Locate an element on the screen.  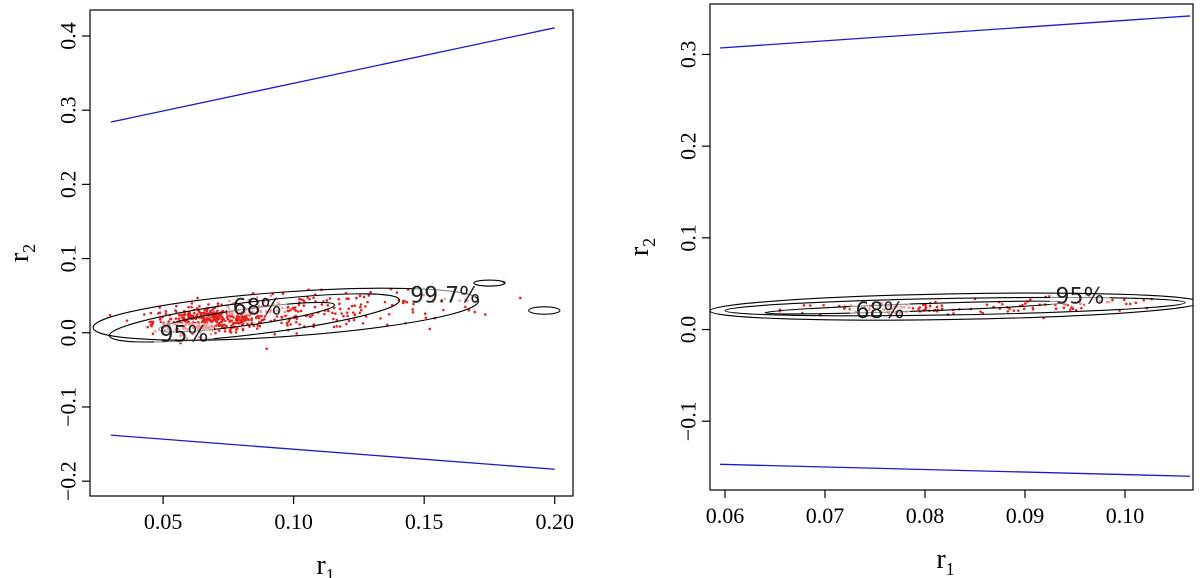
y-tick-label: 0.1 is located at coordinates (688, 238).